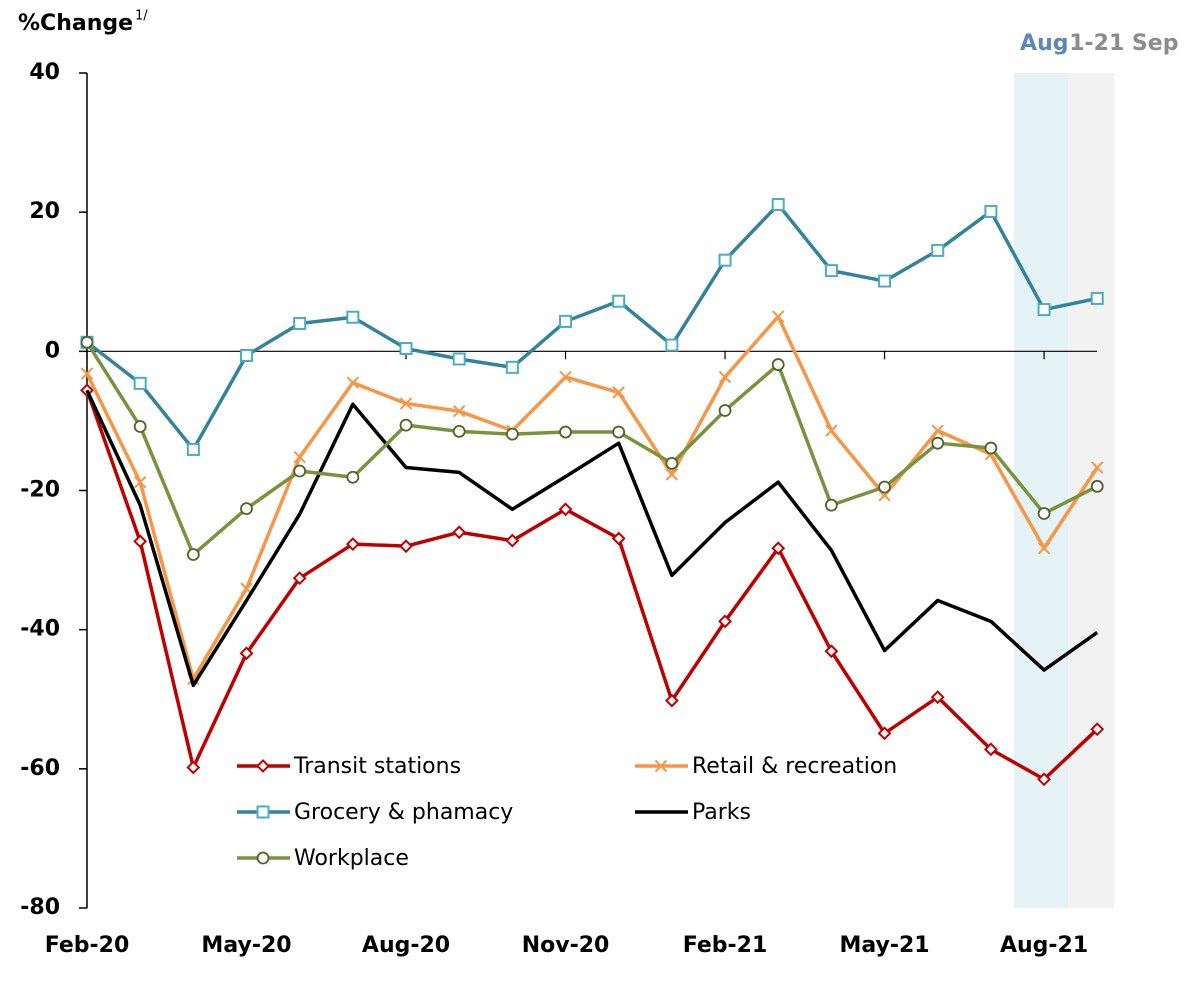  I want to click on y-tick-label: -60, so click(40, 768).